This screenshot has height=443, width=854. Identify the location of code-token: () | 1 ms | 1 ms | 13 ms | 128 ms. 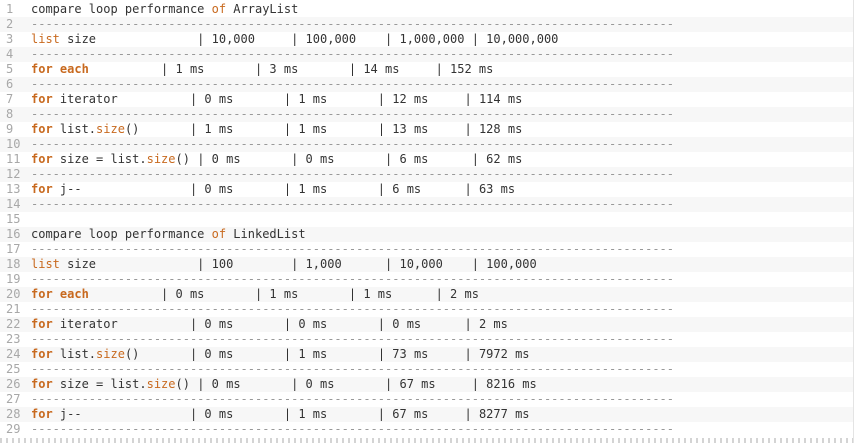
(323, 129).